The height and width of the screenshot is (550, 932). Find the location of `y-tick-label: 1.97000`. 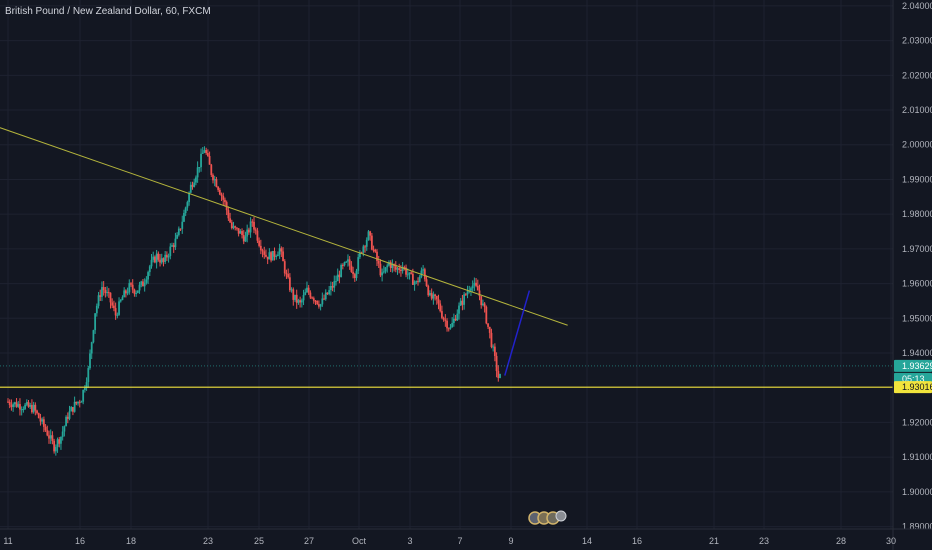

y-tick-label: 1.97000 is located at coordinates (917, 249).